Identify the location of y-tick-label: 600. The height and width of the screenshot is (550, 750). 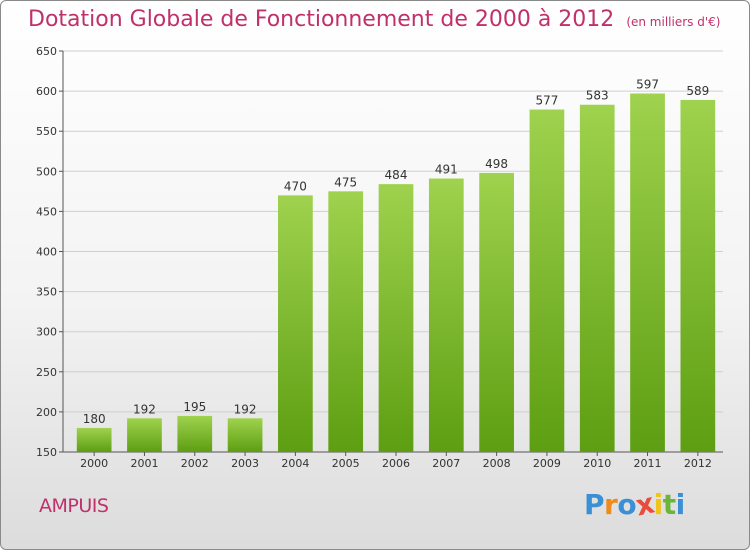
(46, 91).